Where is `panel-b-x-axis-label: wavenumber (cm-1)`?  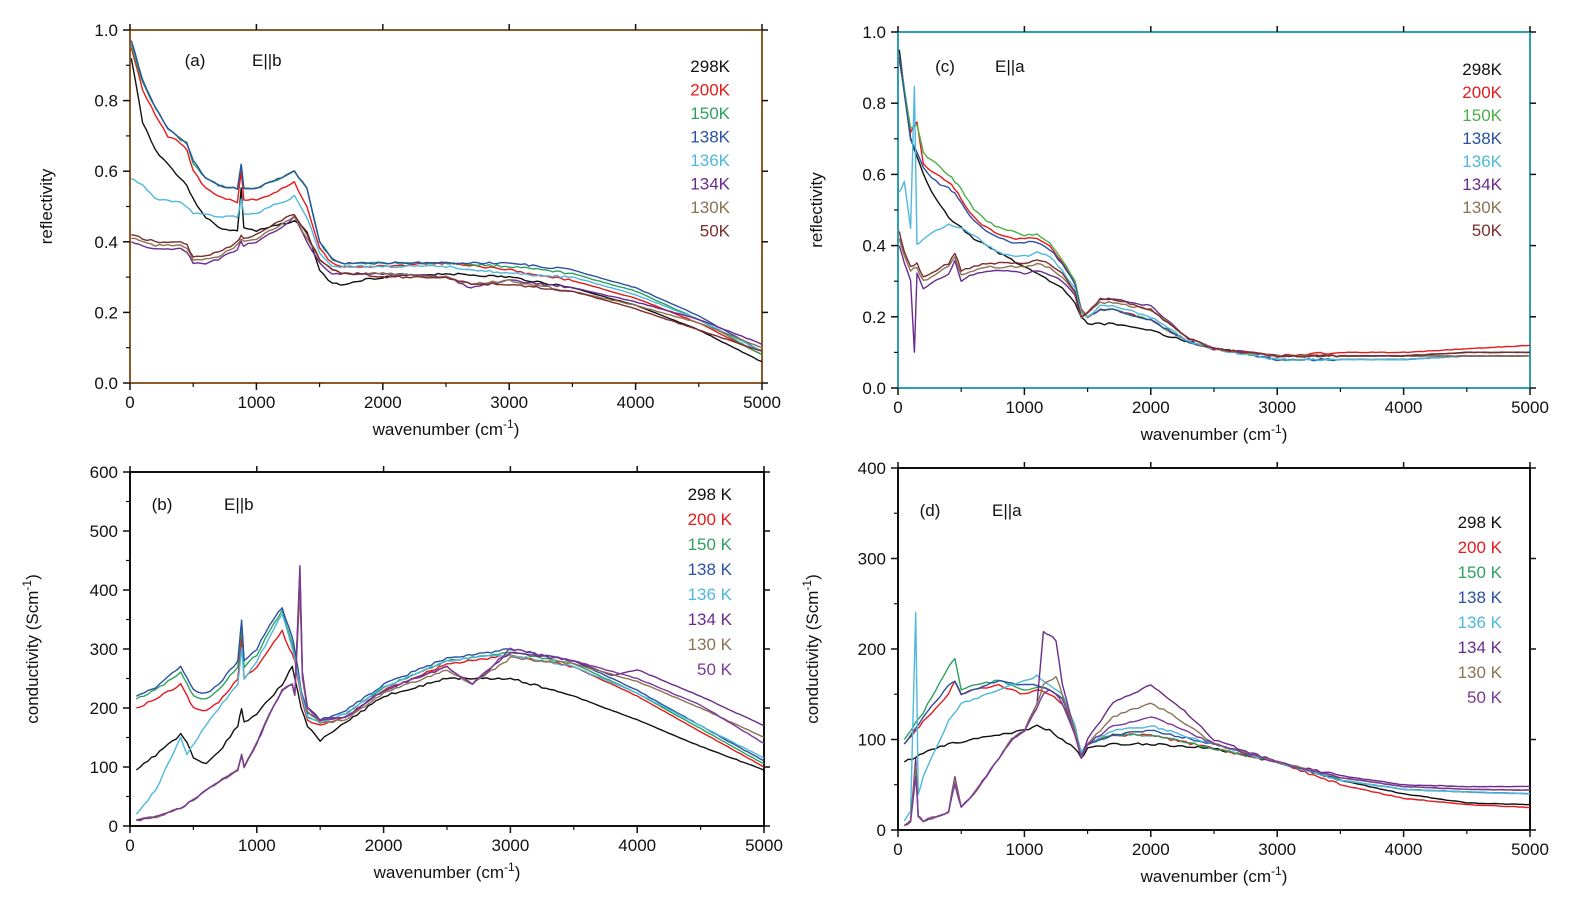
panel-b-x-axis-label: wavenumber (cm-1) is located at coordinates (447, 871).